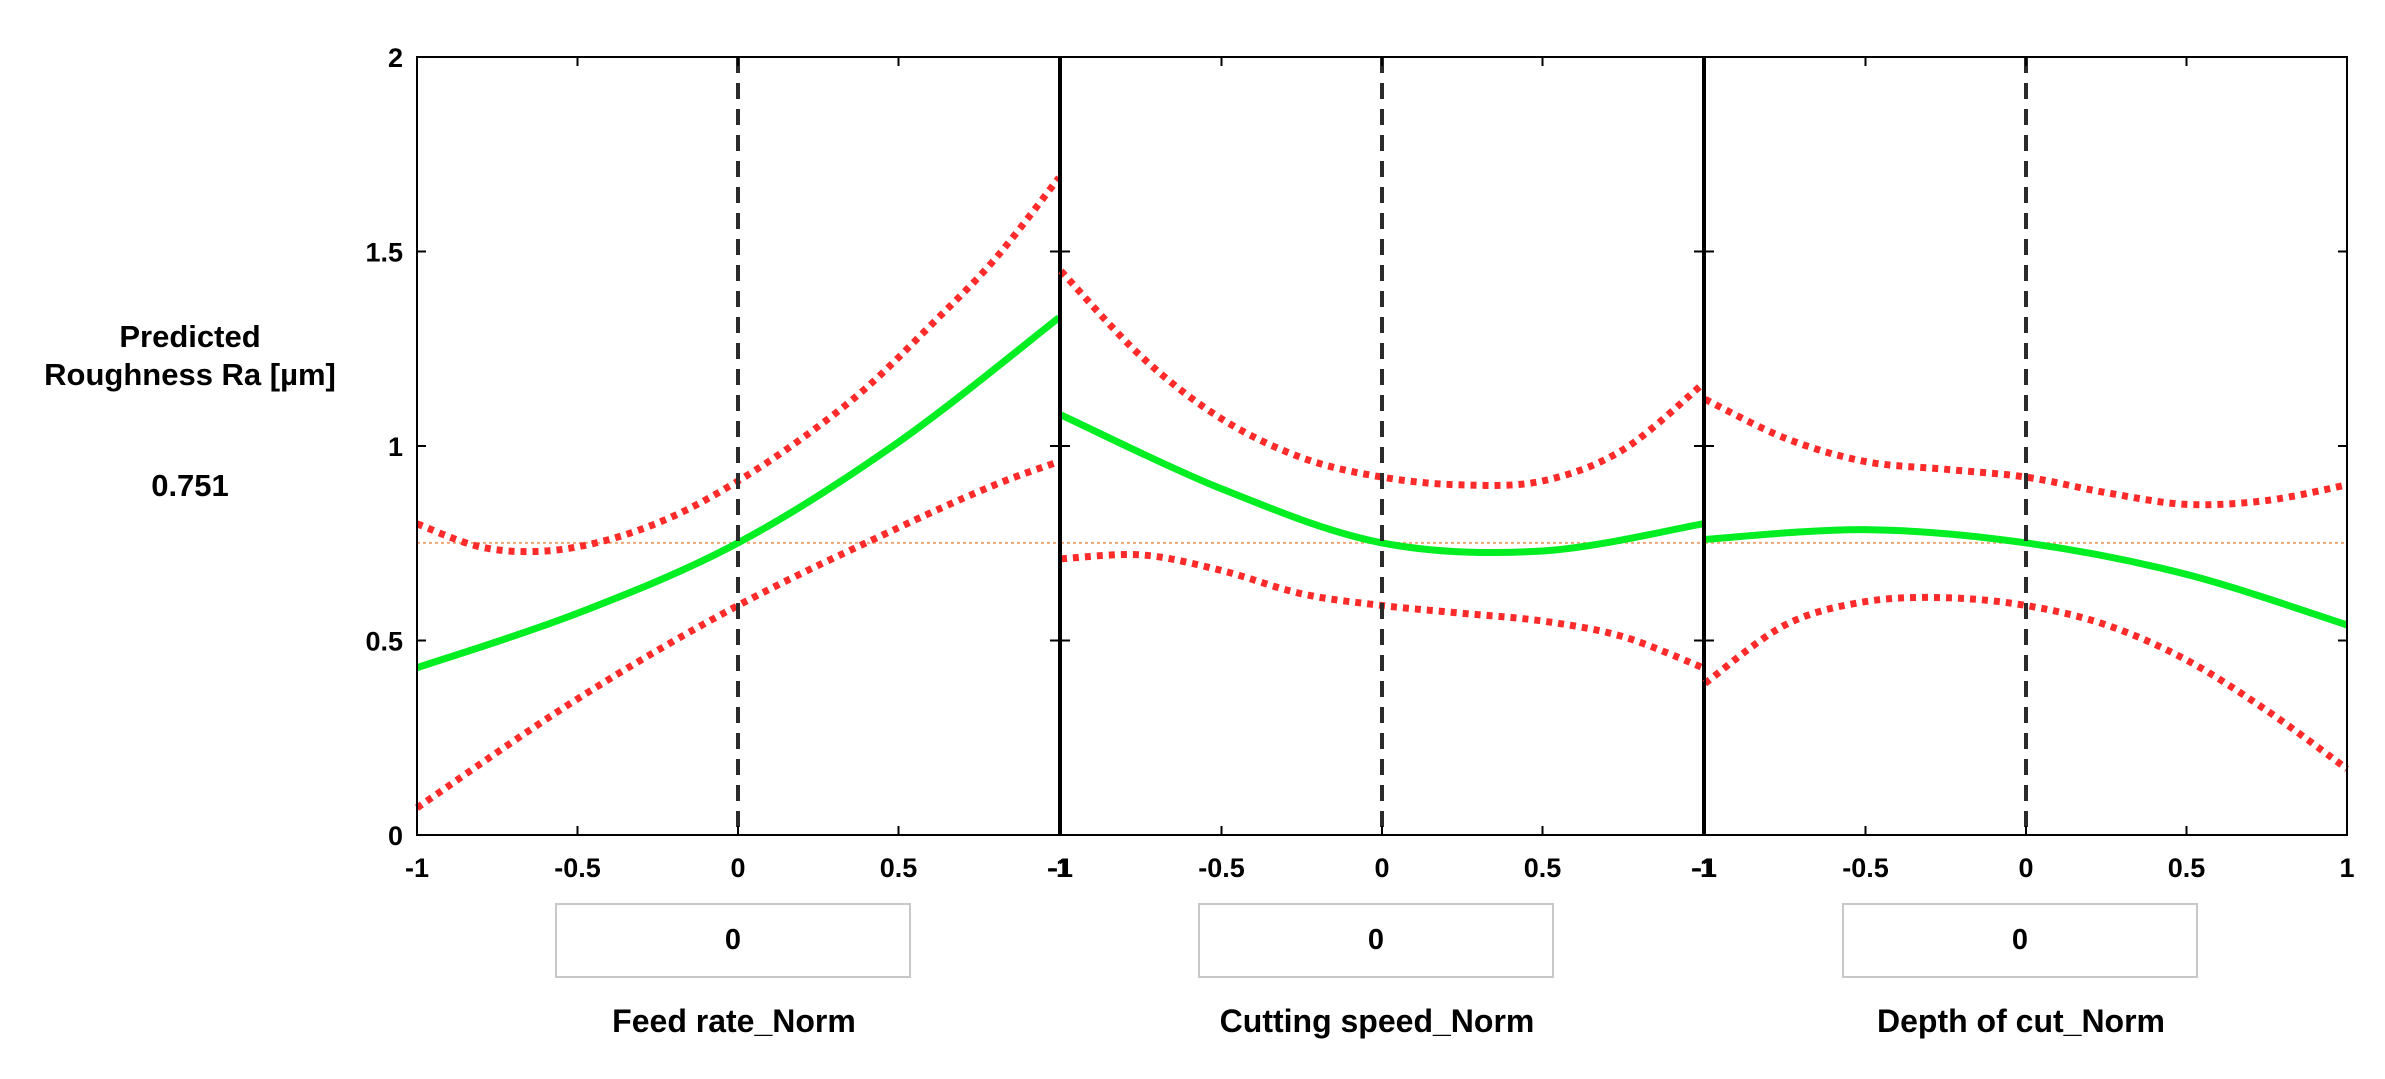  Describe the element at coordinates (2187, 868) in the screenshot. I see `x-tick-label-3-4: 0.5` at that location.